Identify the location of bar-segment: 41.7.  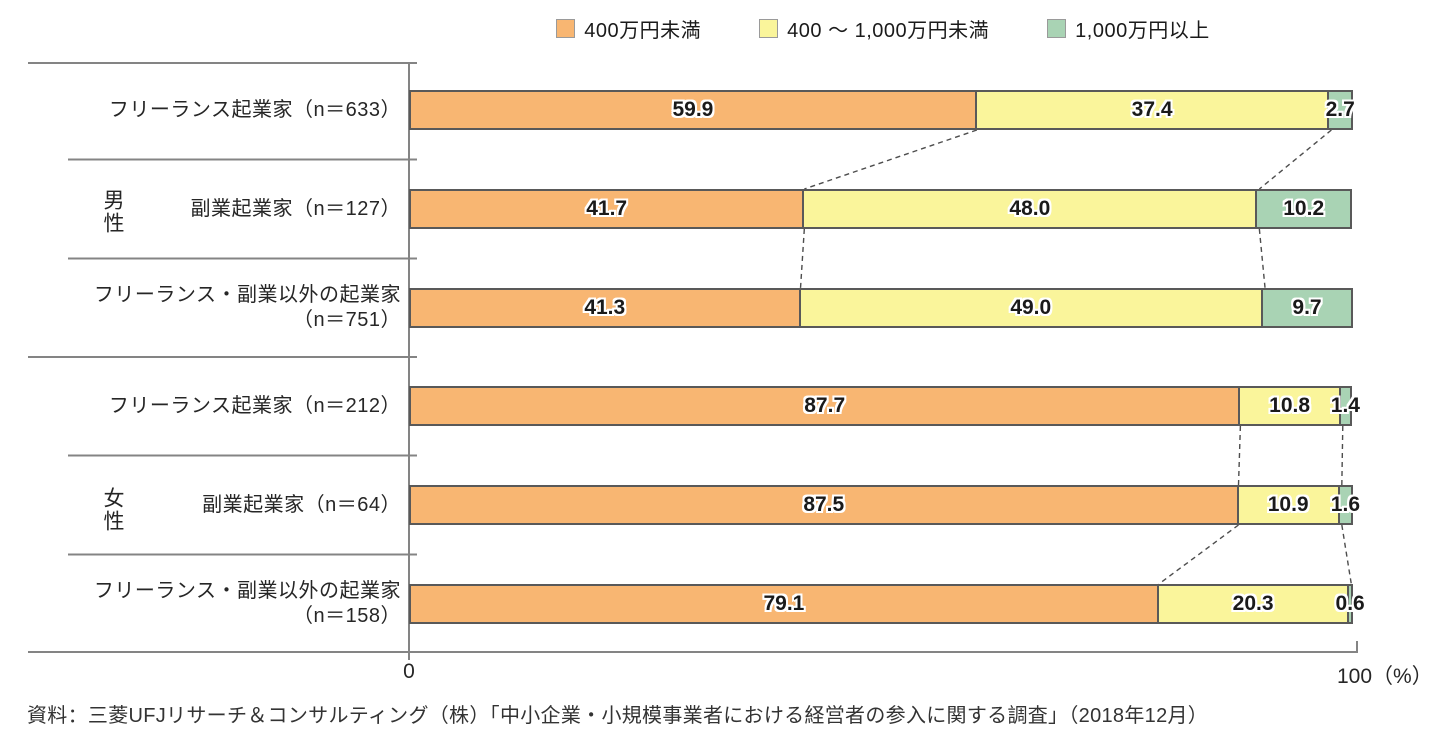
(607, 209).